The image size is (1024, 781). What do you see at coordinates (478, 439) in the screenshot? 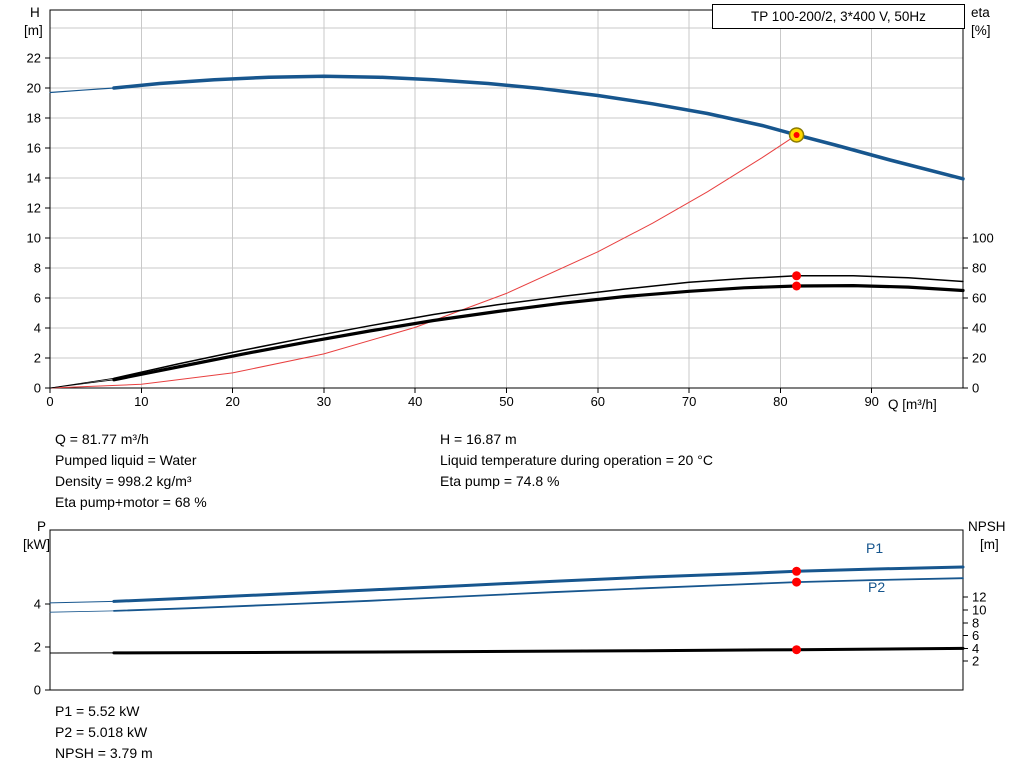
I see `duty-head-text: H = 16.87 m` at bounding box center [478, 439].